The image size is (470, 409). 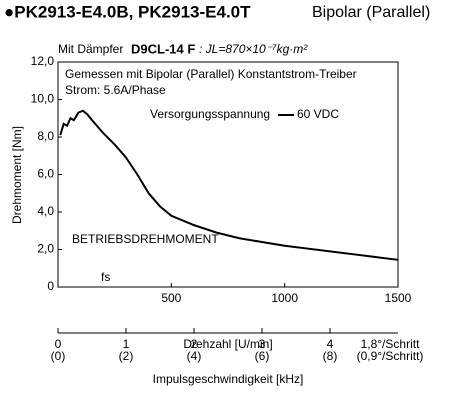 What do you see at coordinates (390, 356) in the screenshot?
I see `pulse-step-label: (0,9°/Schritt)` at bounding box center [390, 356].